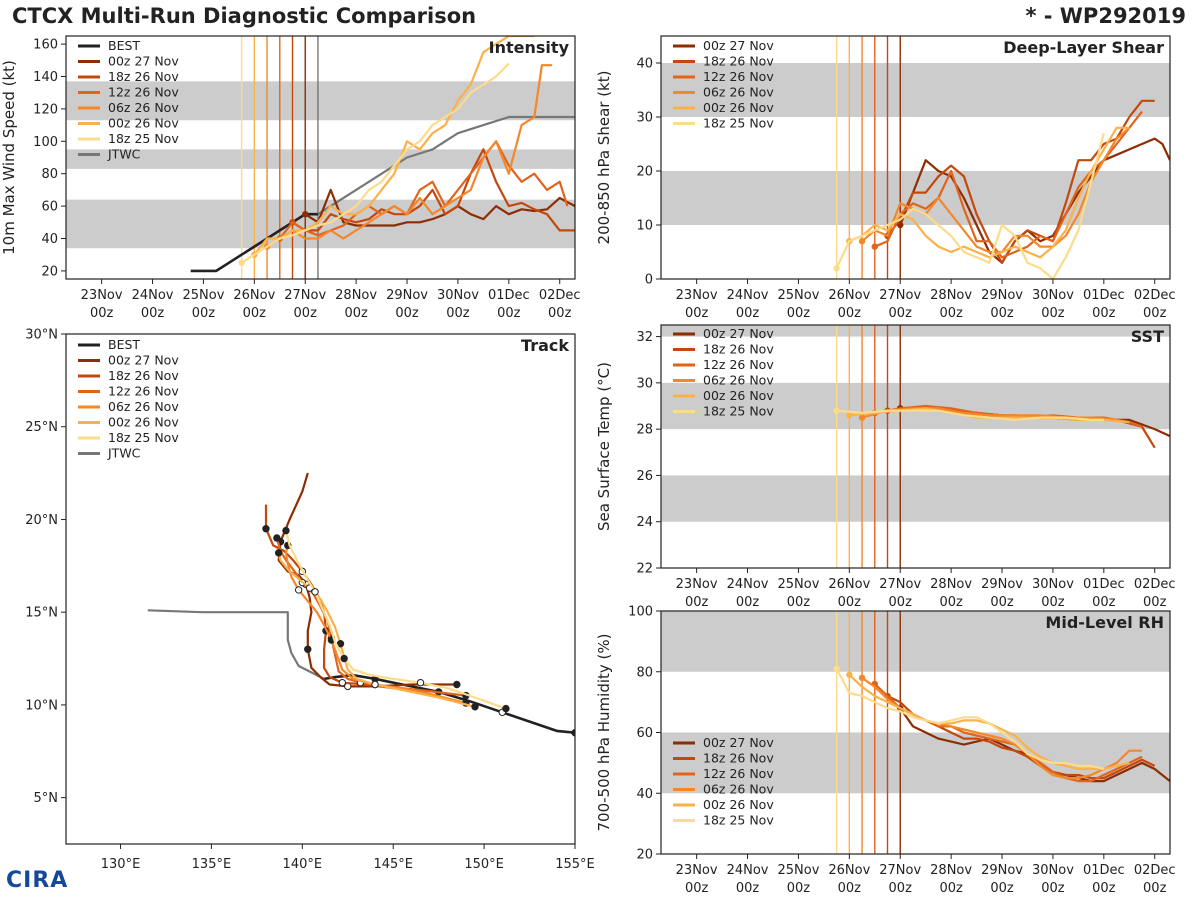 The image size is (1200, 900). Describe the element at coordinates (371, 617) in the screenshot. I see `series-line-12z-26-nov` at that location.